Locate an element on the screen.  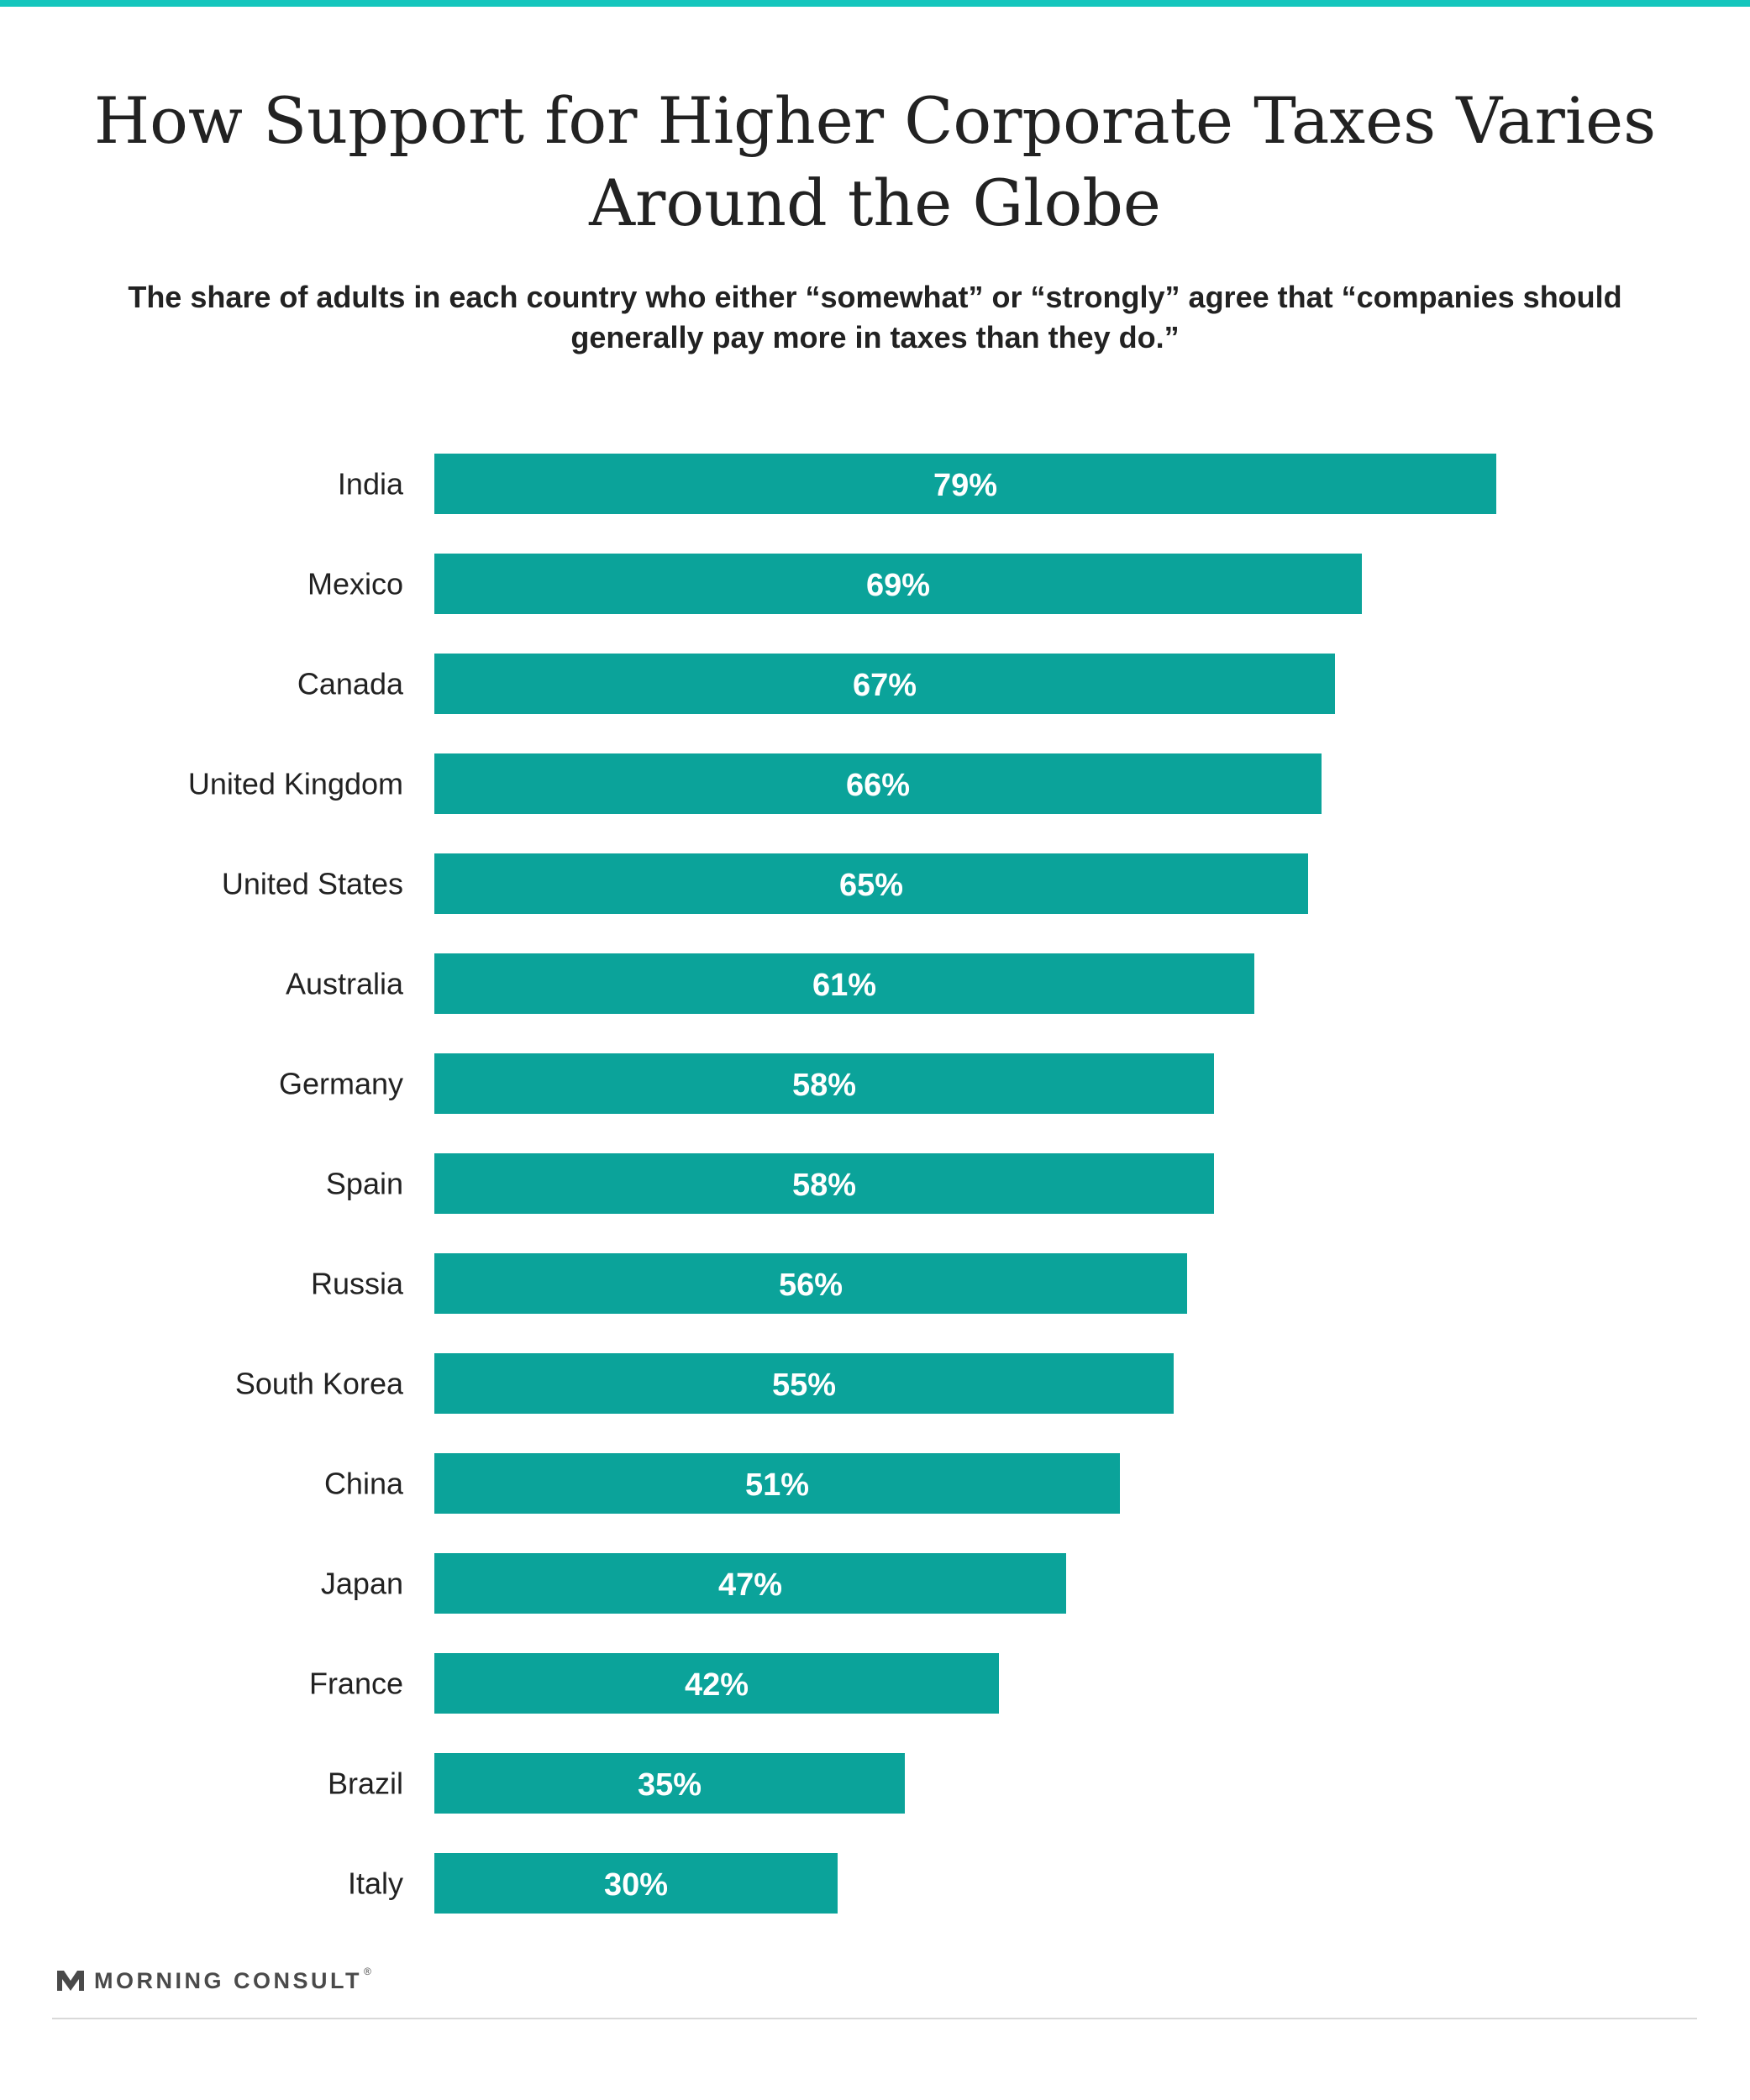
bar-row: Brazil 35% is located at coordinates (617, 1783).